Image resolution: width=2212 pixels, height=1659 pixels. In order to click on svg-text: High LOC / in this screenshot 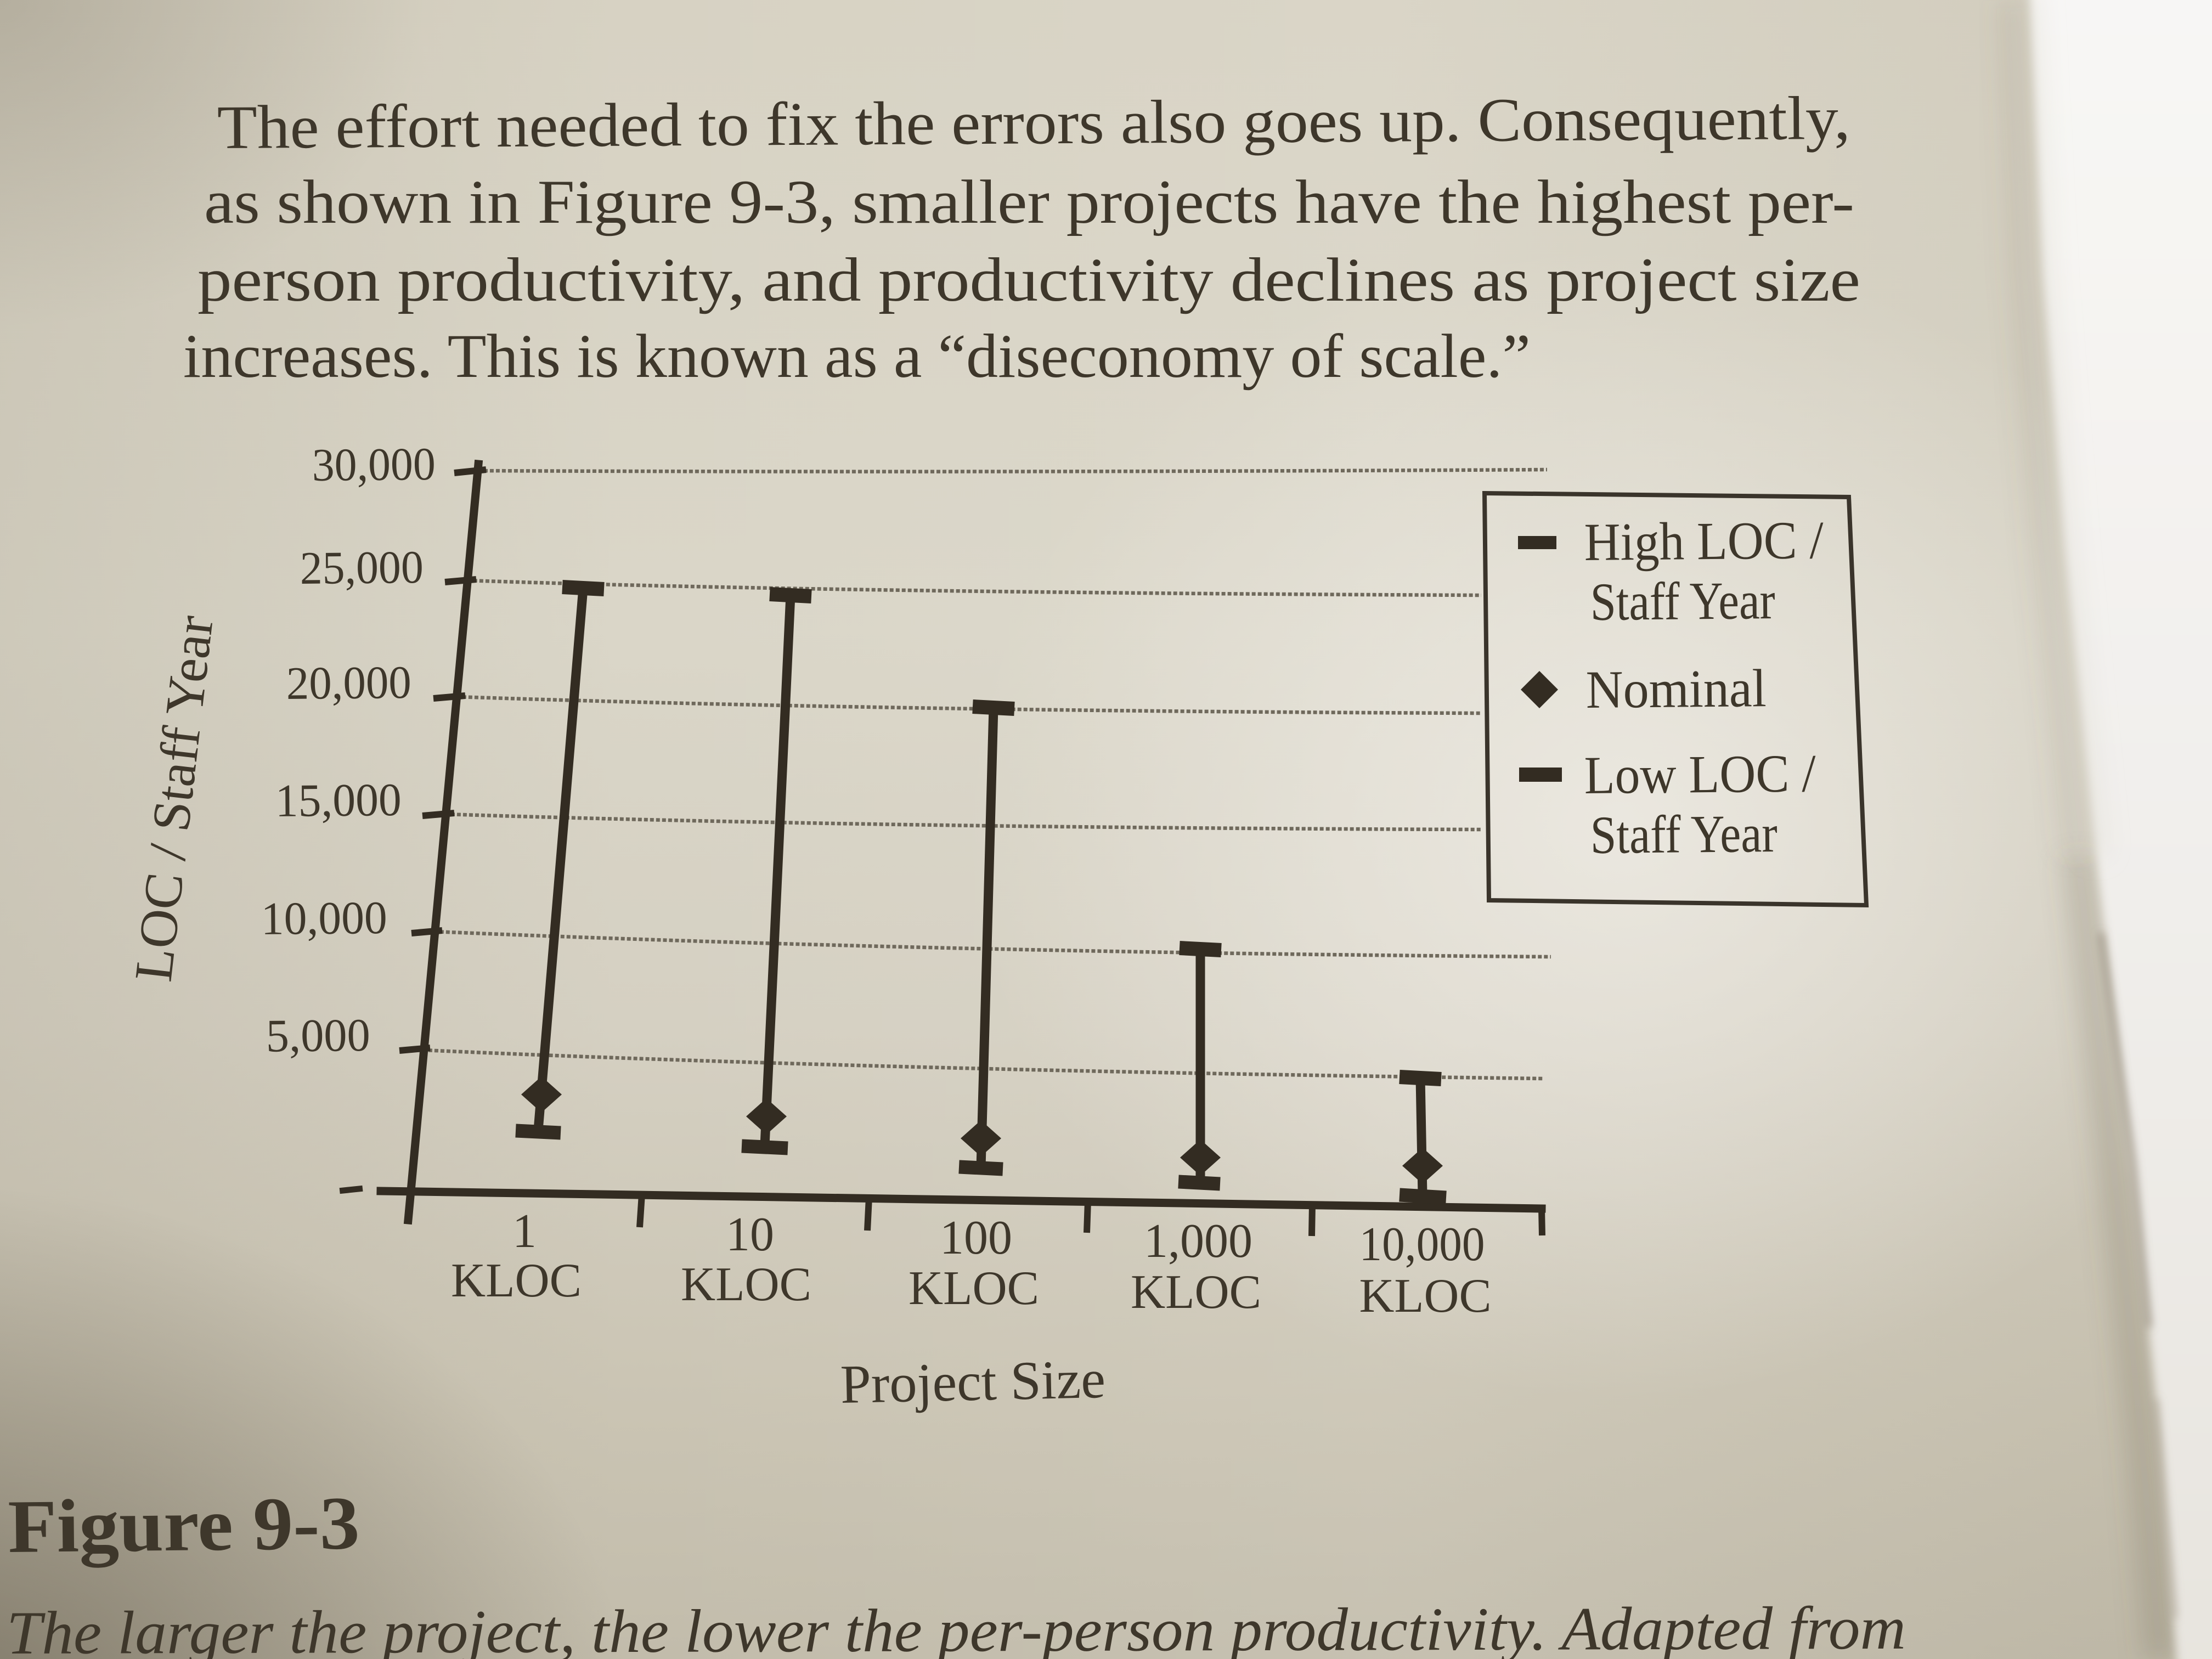, I will do `click(1704, 541)`.